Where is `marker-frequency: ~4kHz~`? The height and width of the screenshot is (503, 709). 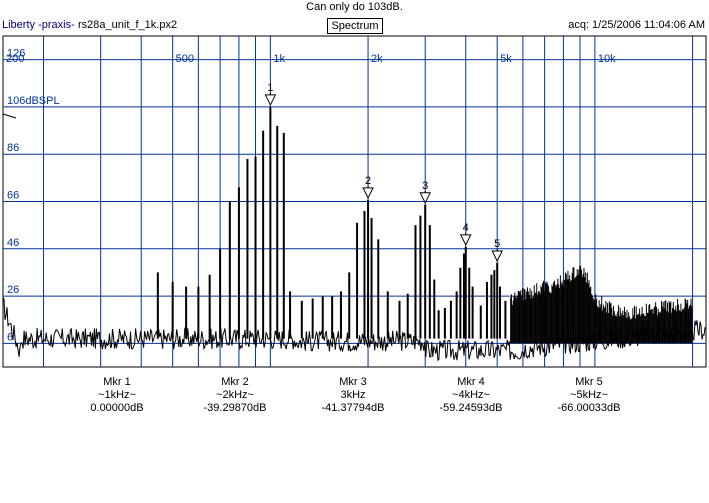 marker-frequency: ~4kHz~ is located at coordinates (471, 395).